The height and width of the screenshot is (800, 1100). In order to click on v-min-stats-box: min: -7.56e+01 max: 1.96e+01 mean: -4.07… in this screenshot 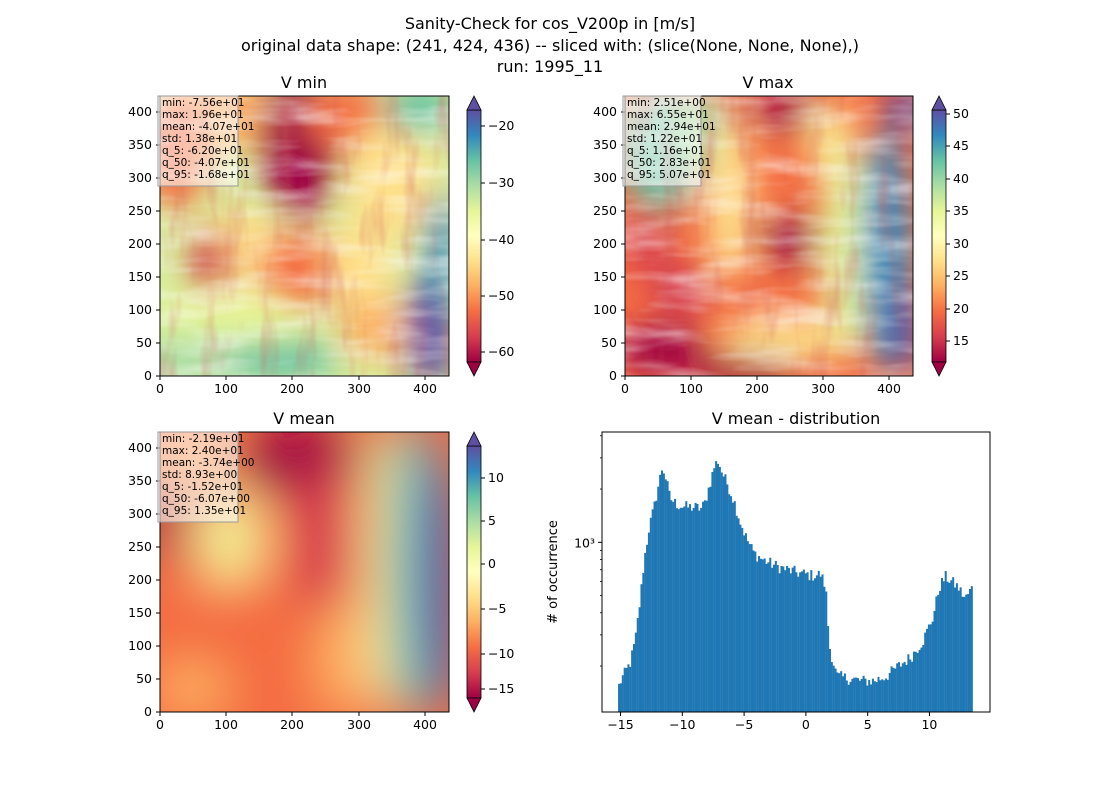, I will do `click(205, 141)`.